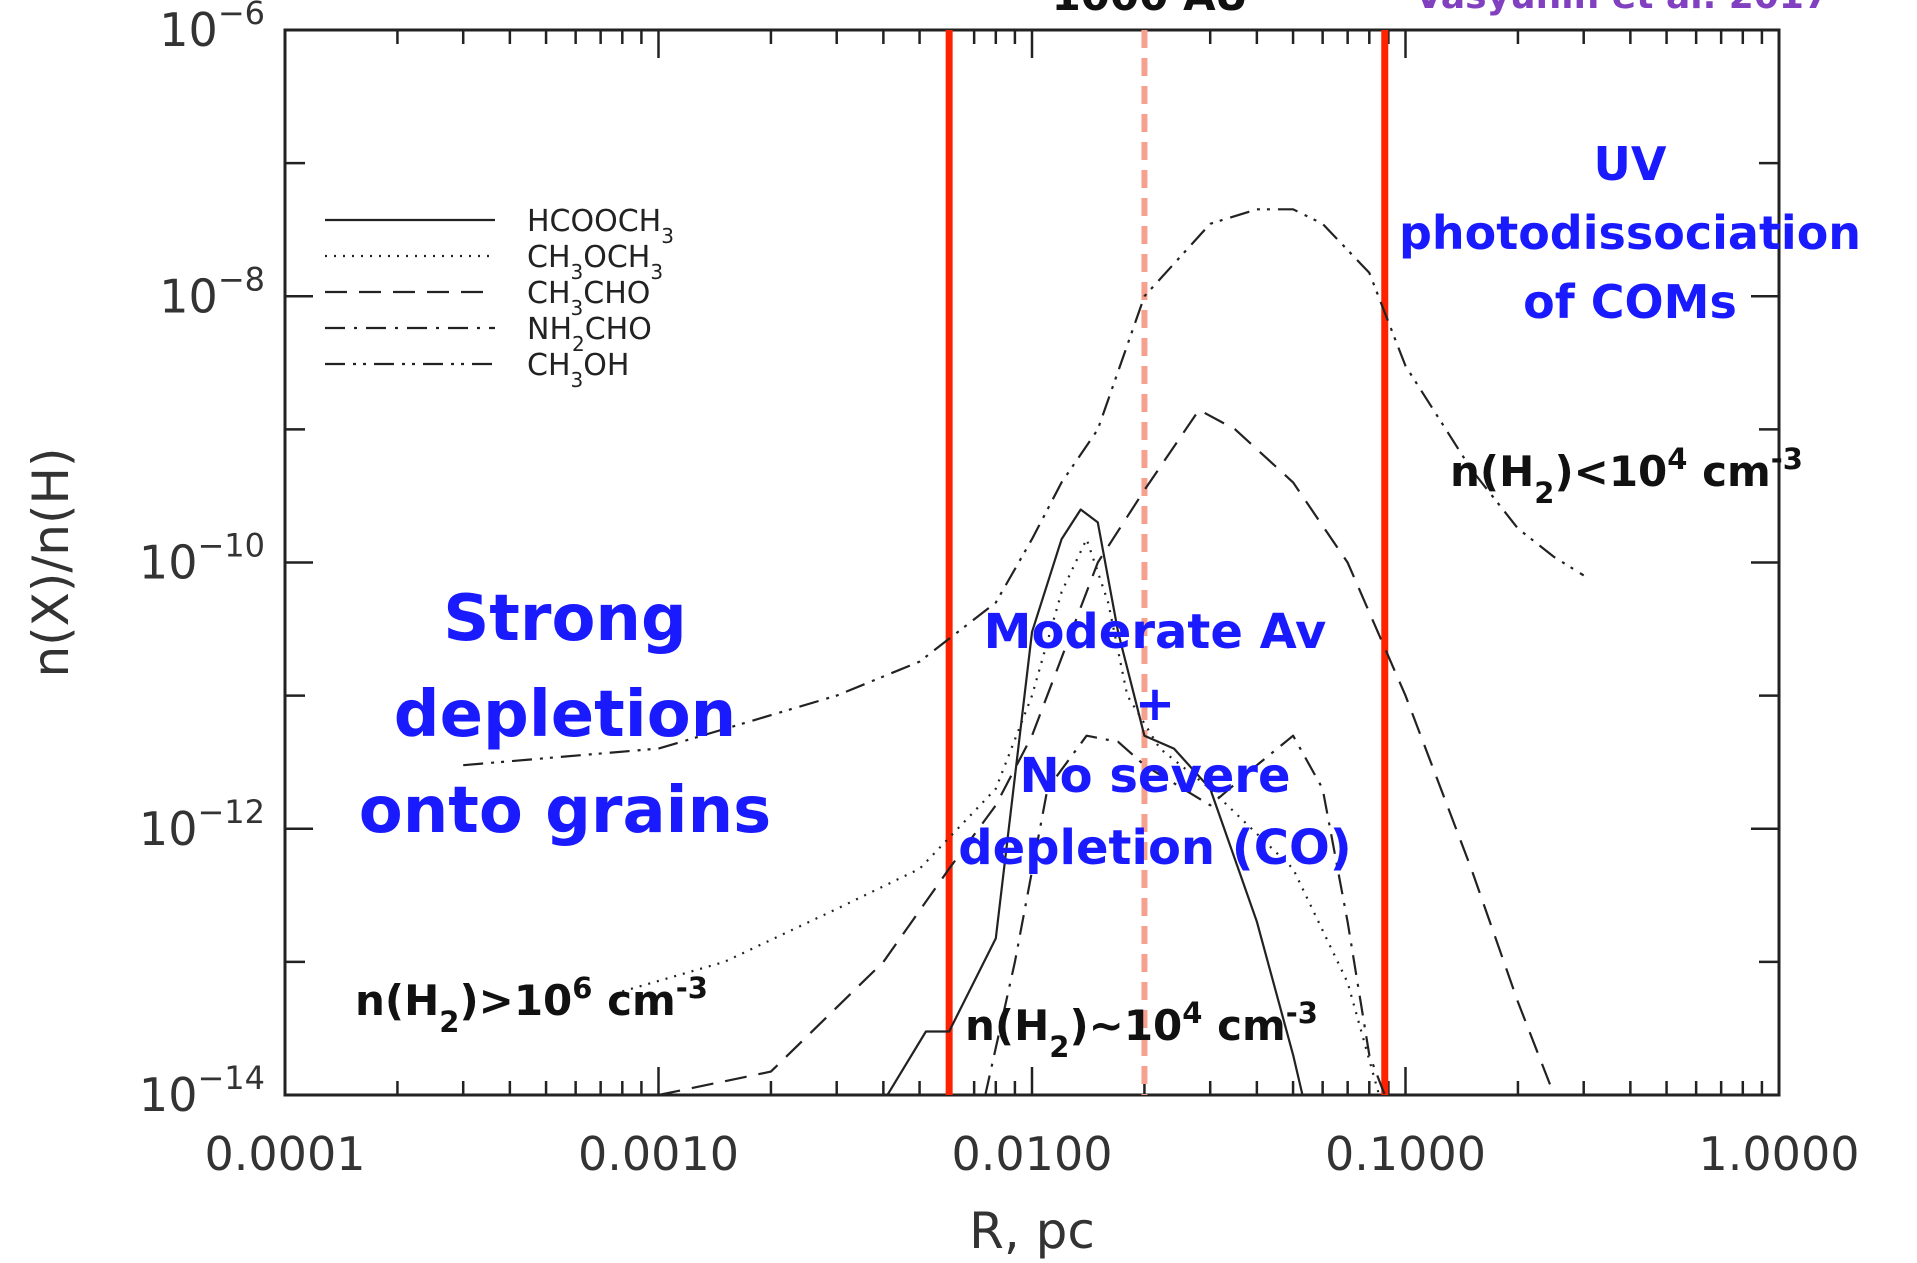 The image size is (1917, 1263). What do you see at coordinates (202, 824) in the screenshot?
I see `y-tick-label: 10⁻¹²` at bounding box center [202, 824].